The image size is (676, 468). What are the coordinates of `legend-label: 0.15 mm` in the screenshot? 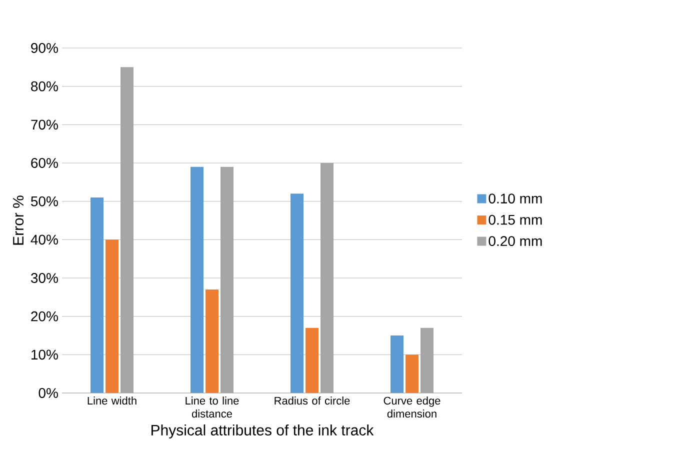 It's located at (515, 219).